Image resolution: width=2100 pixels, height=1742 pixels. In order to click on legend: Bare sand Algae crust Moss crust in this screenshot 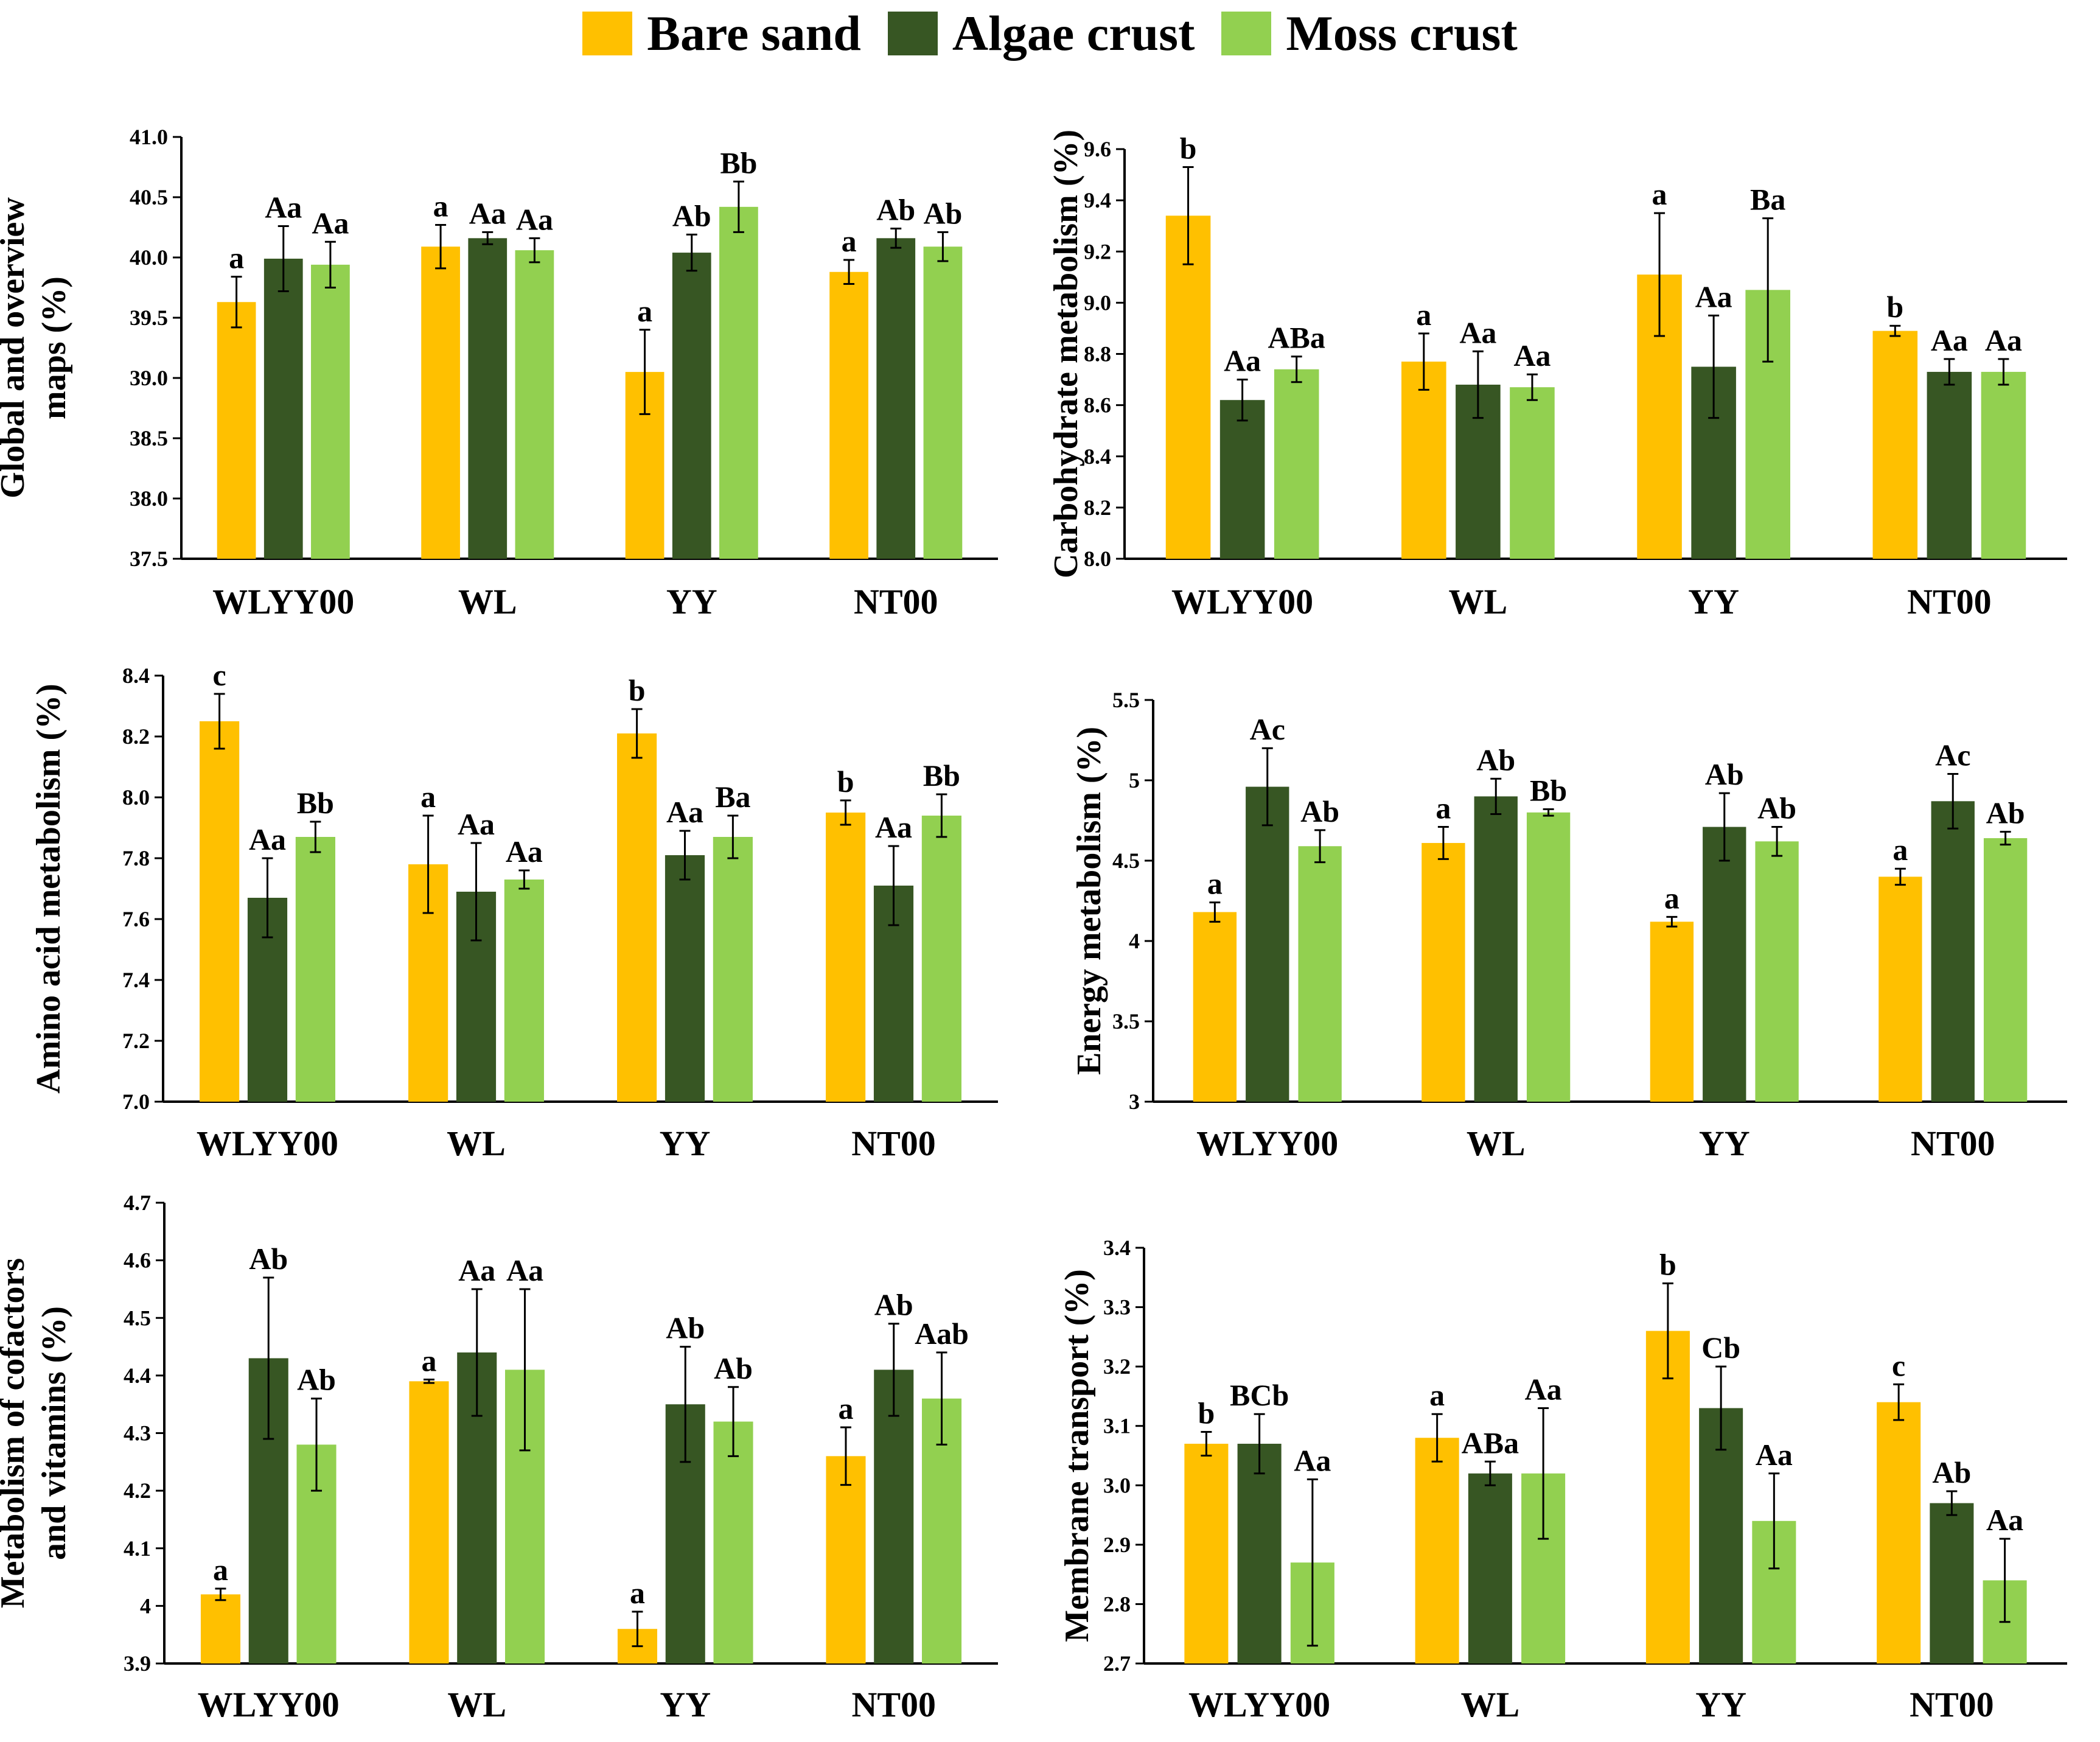, I will do `click(1050, 33)`.